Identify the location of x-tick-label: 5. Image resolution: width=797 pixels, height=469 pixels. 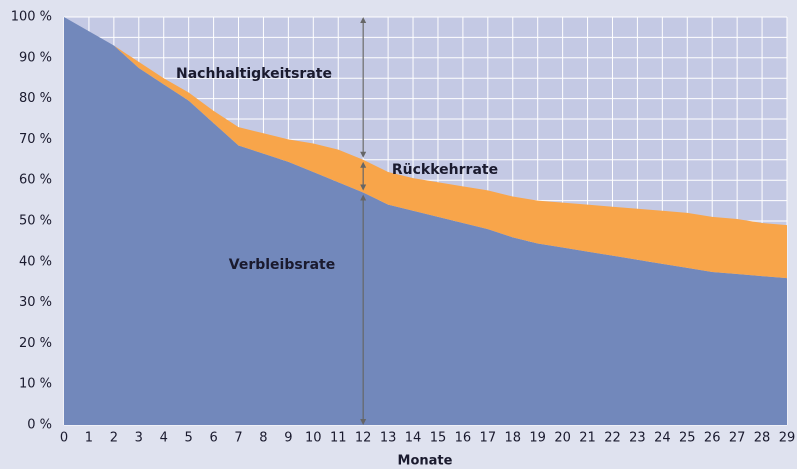
(189, 438).